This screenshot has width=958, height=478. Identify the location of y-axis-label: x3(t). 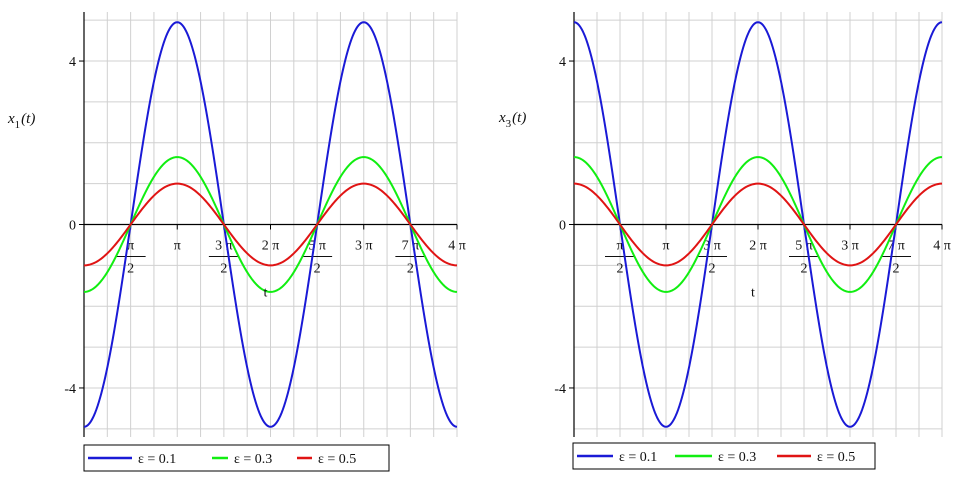
(512, 120).